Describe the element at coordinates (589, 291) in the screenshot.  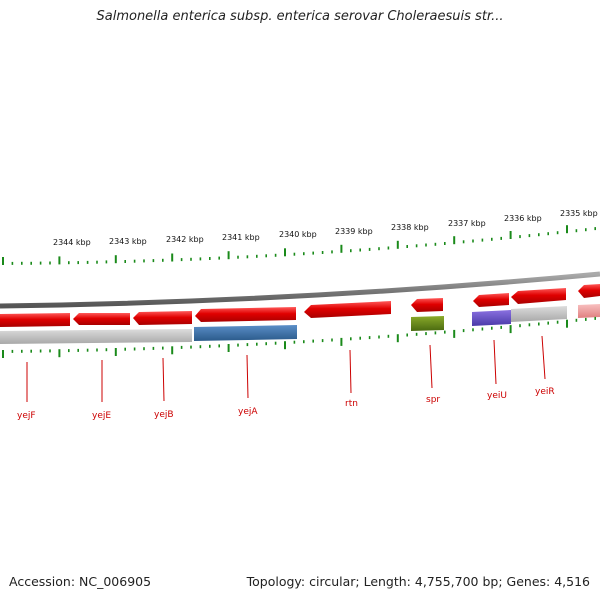
I see `gene-arrow-next` at that location.